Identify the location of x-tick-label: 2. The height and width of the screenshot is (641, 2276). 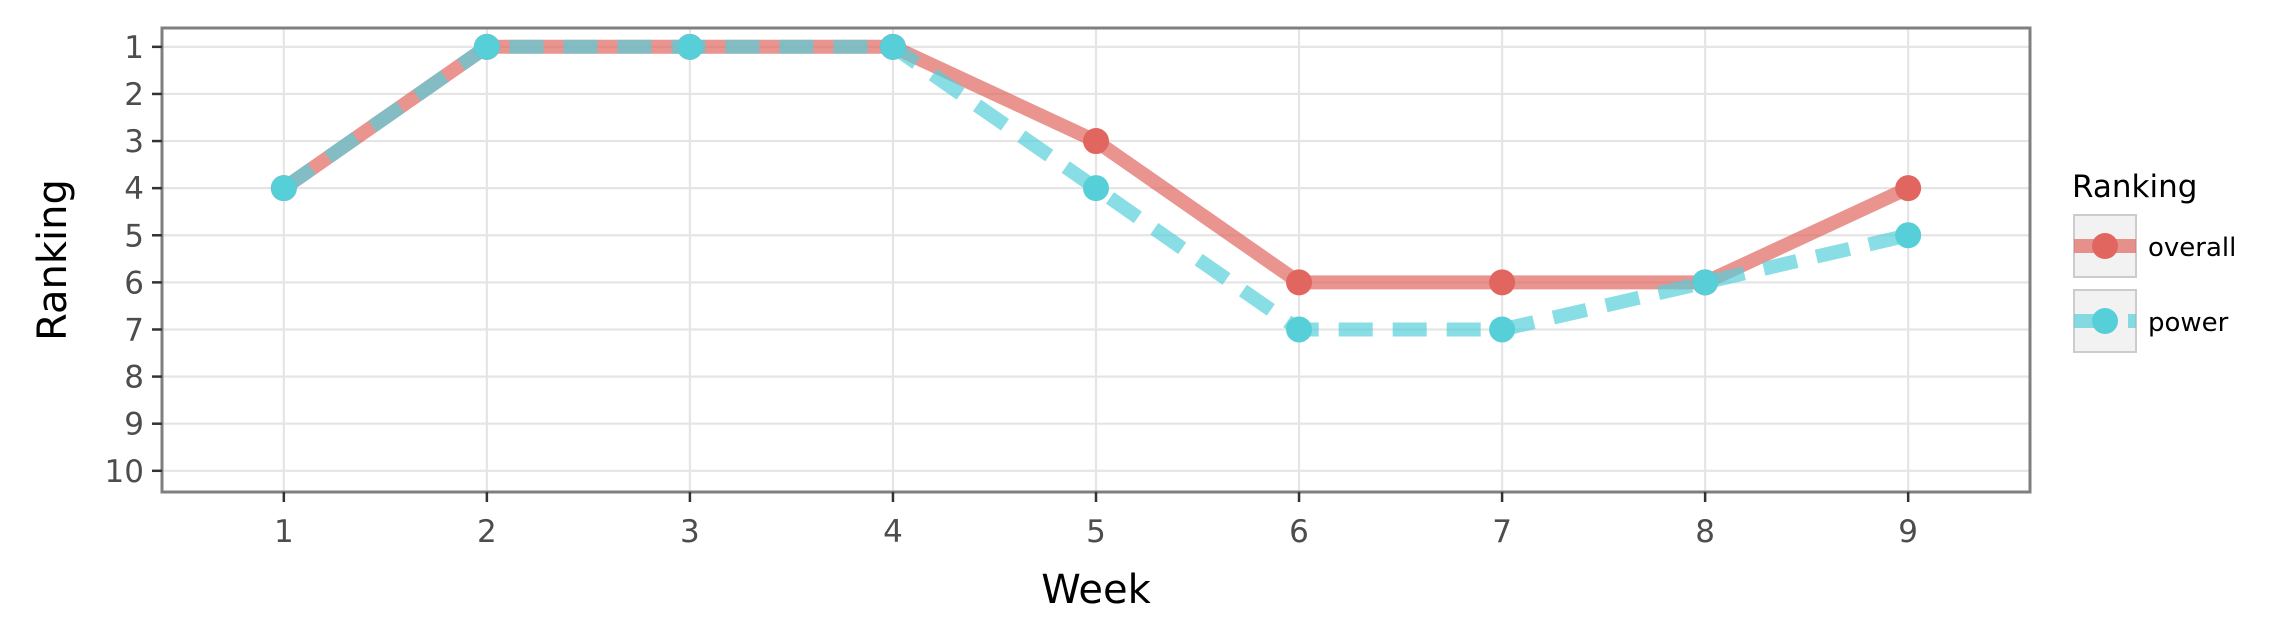
(487, 532).